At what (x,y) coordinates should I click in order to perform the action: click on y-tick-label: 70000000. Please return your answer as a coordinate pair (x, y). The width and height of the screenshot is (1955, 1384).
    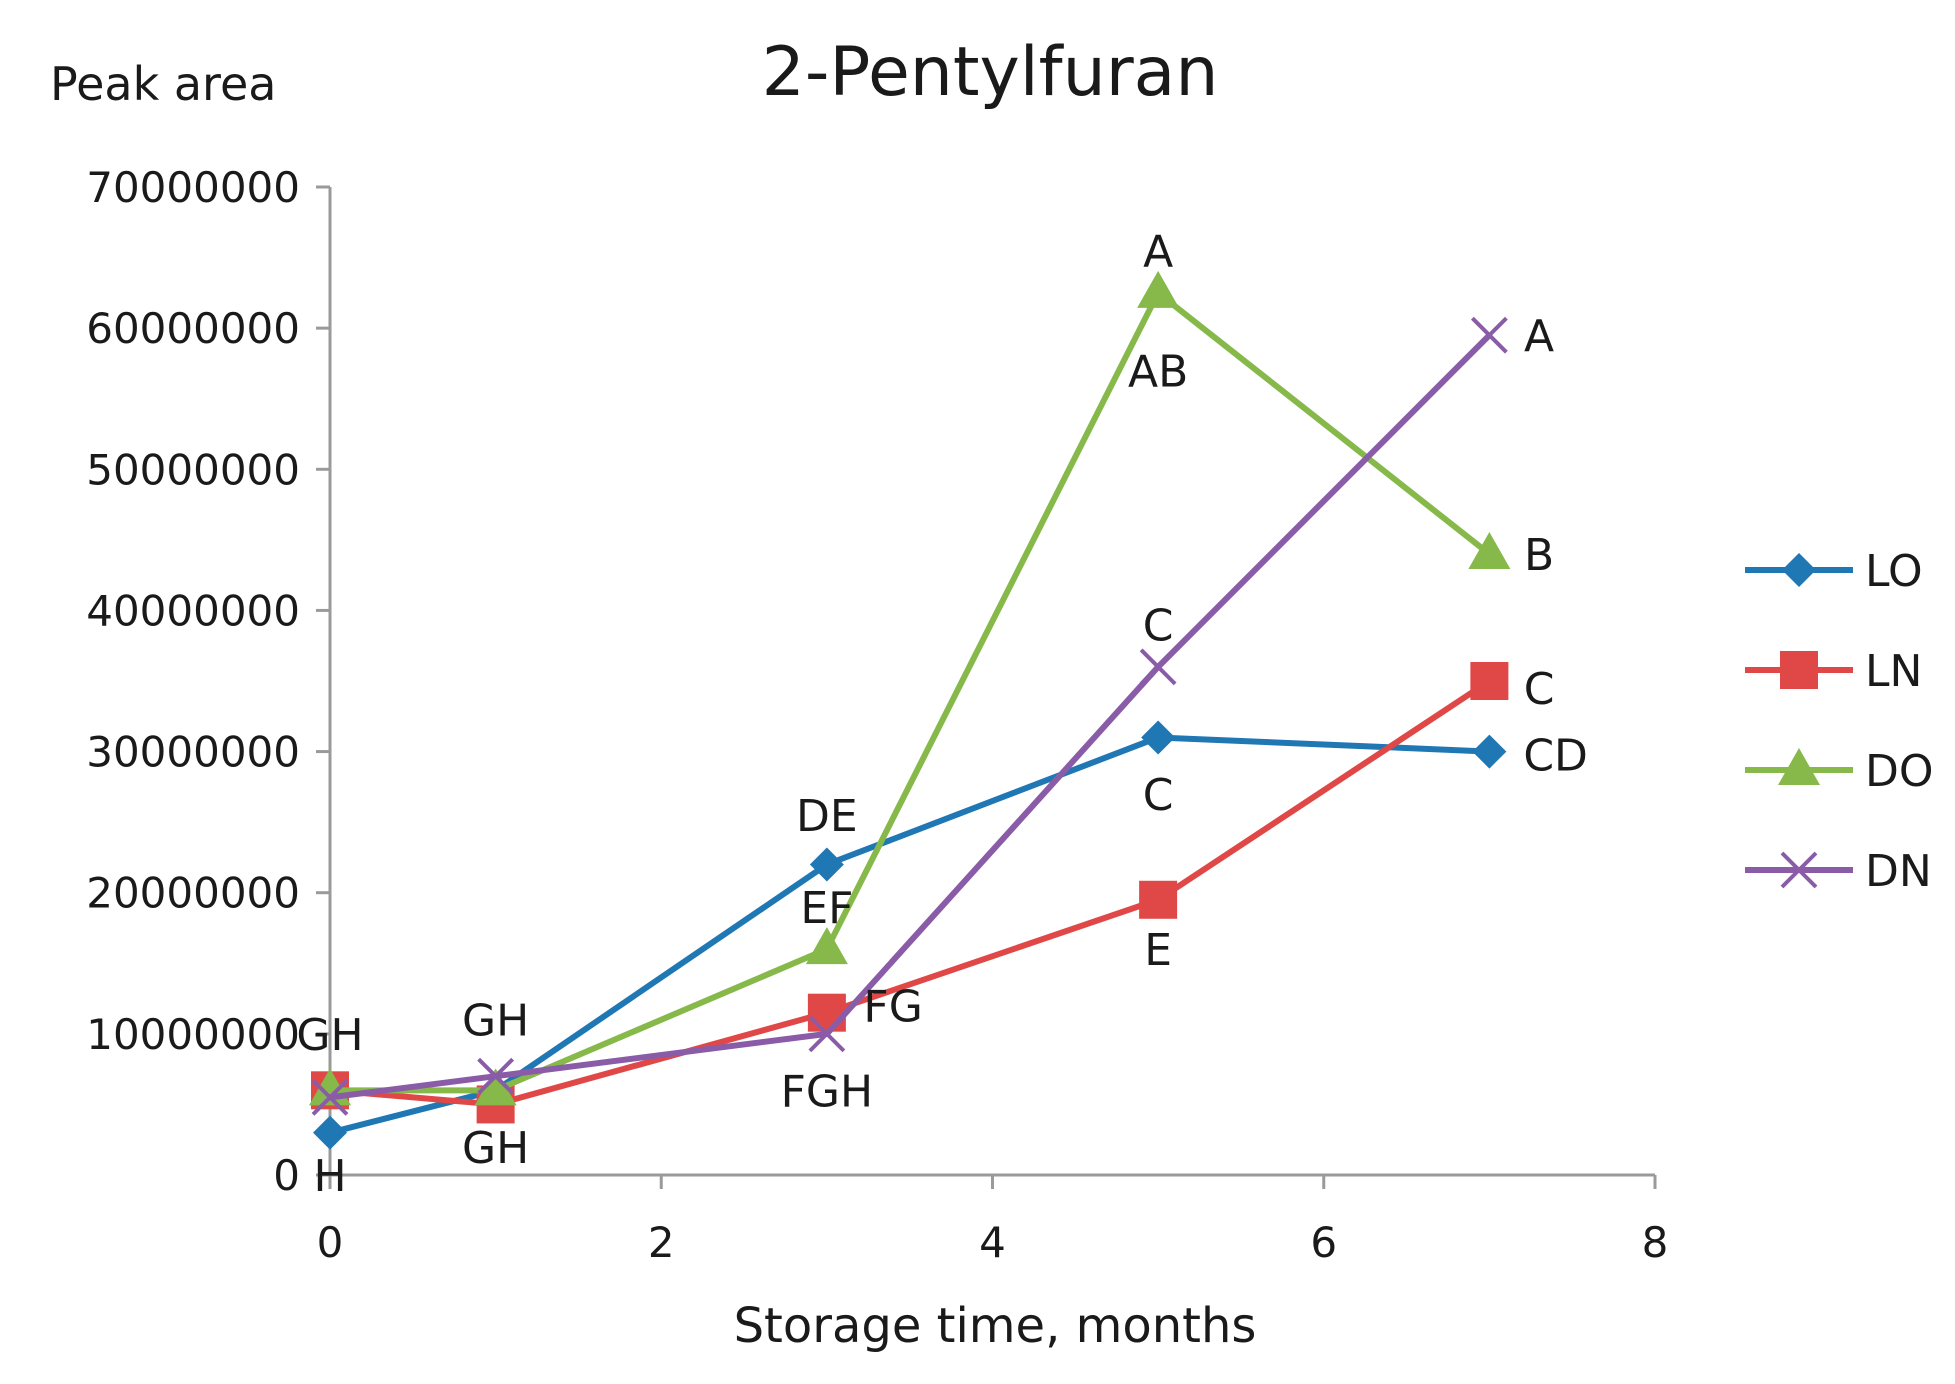
    Looking at the image, I should click on (193, 187).